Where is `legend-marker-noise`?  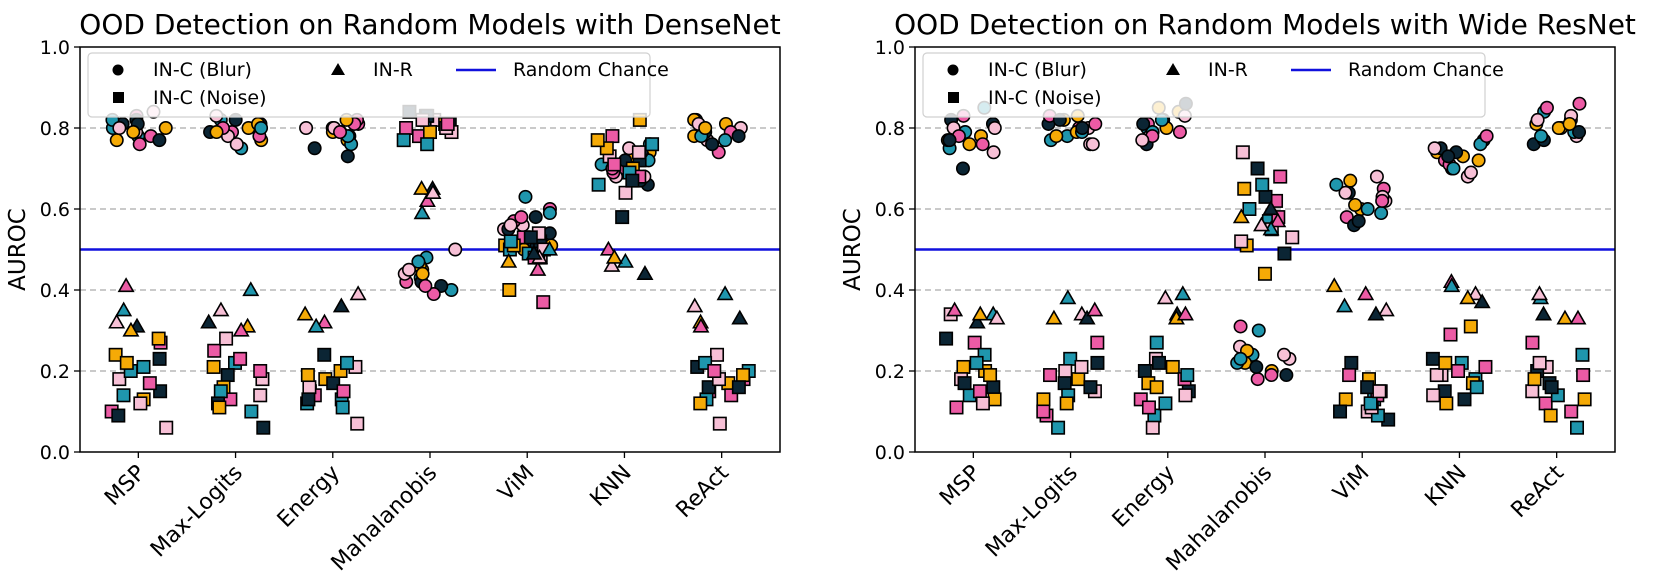 legend-marker-noise is located at coordinates (118, 97).